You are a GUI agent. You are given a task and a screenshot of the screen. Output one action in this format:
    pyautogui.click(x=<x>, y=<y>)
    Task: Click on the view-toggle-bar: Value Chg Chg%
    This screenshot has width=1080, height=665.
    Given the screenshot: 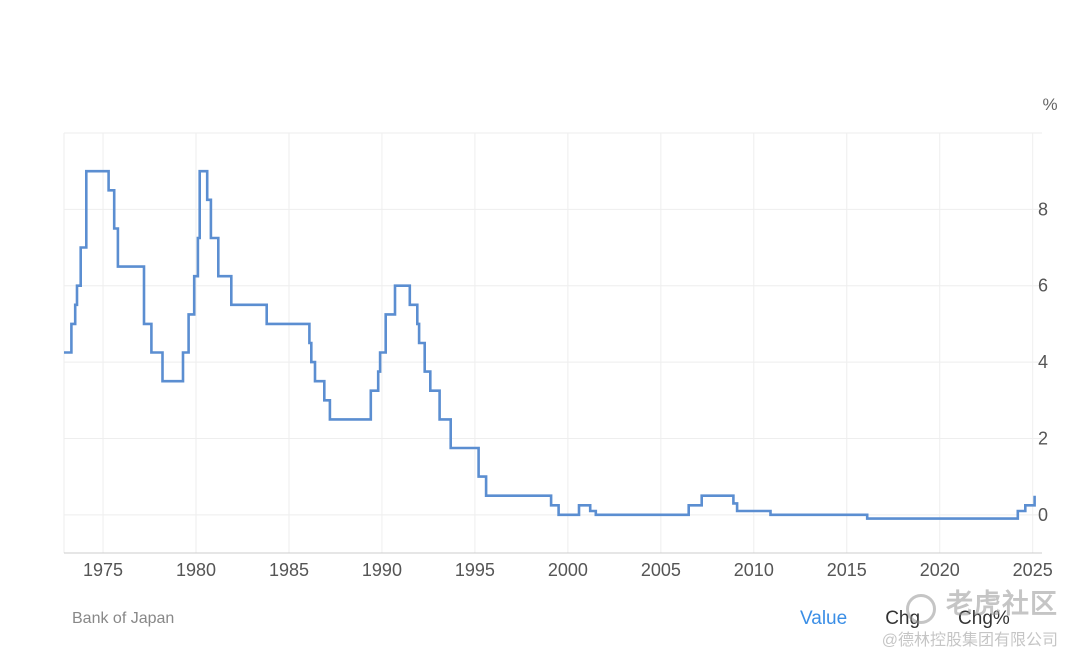 What is the action you would take?
    pyautogui.click(x=905, y=619)
    